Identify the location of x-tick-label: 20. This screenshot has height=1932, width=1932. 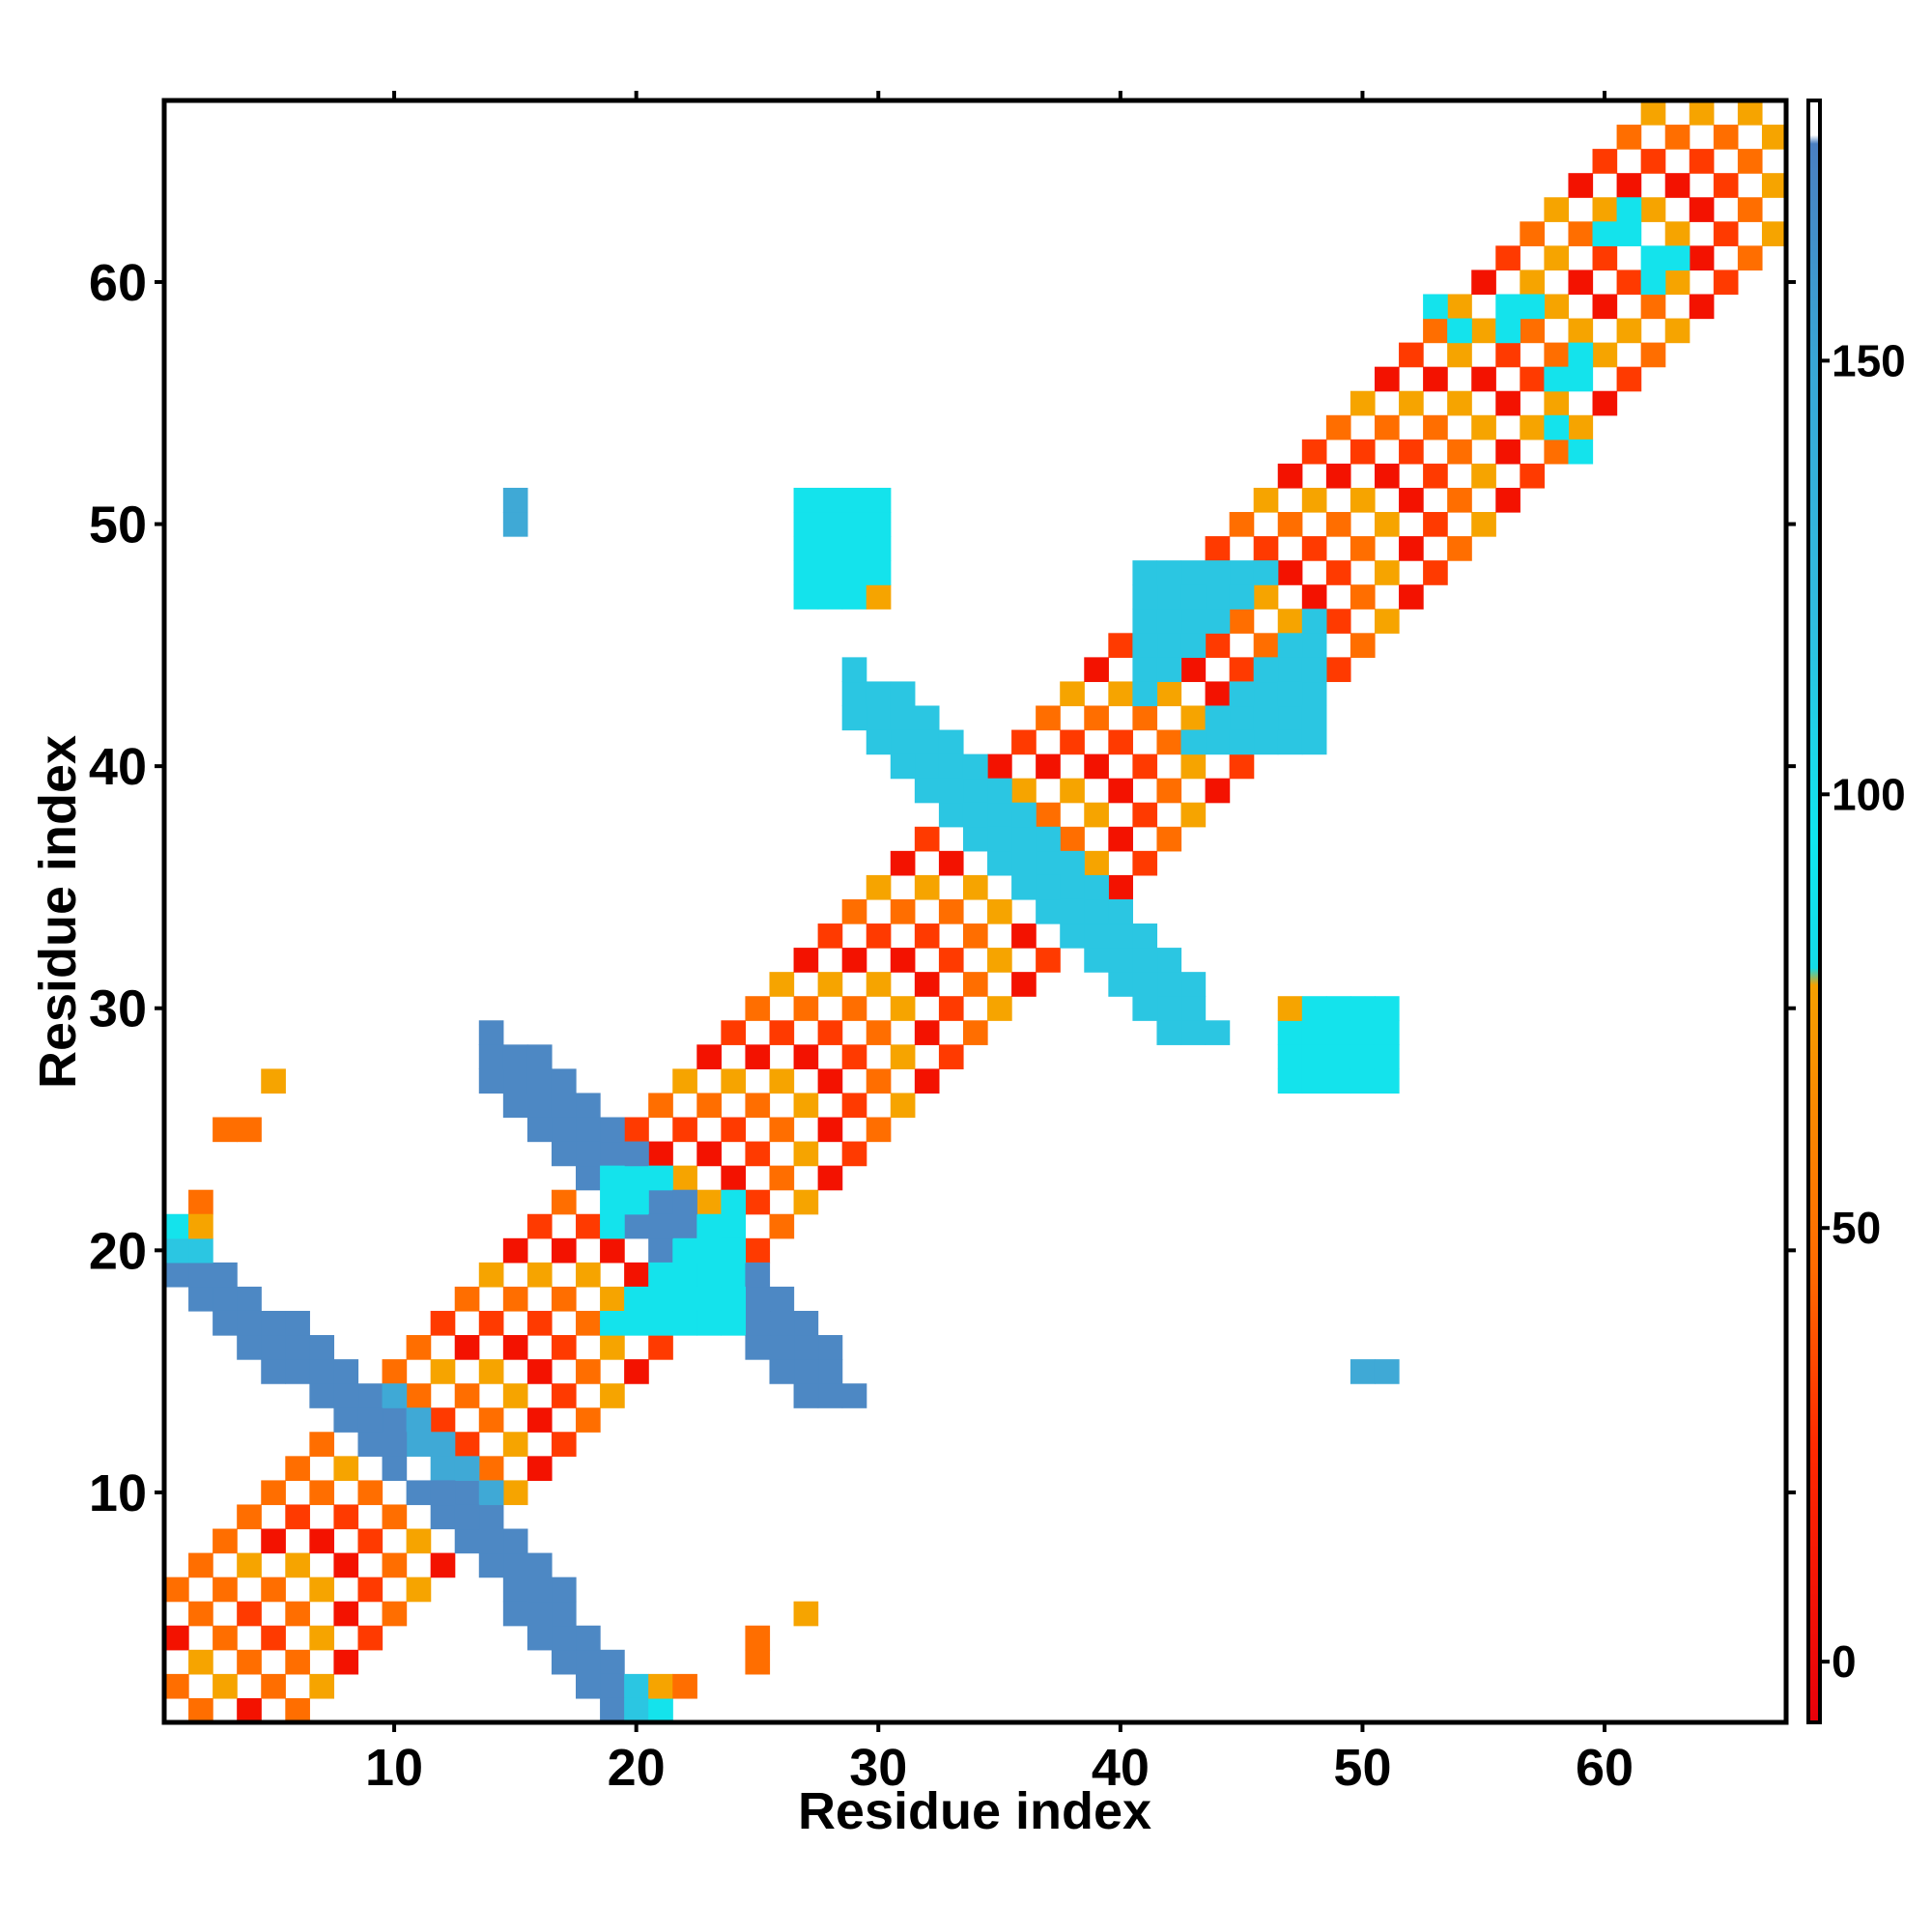
(637, 1768).